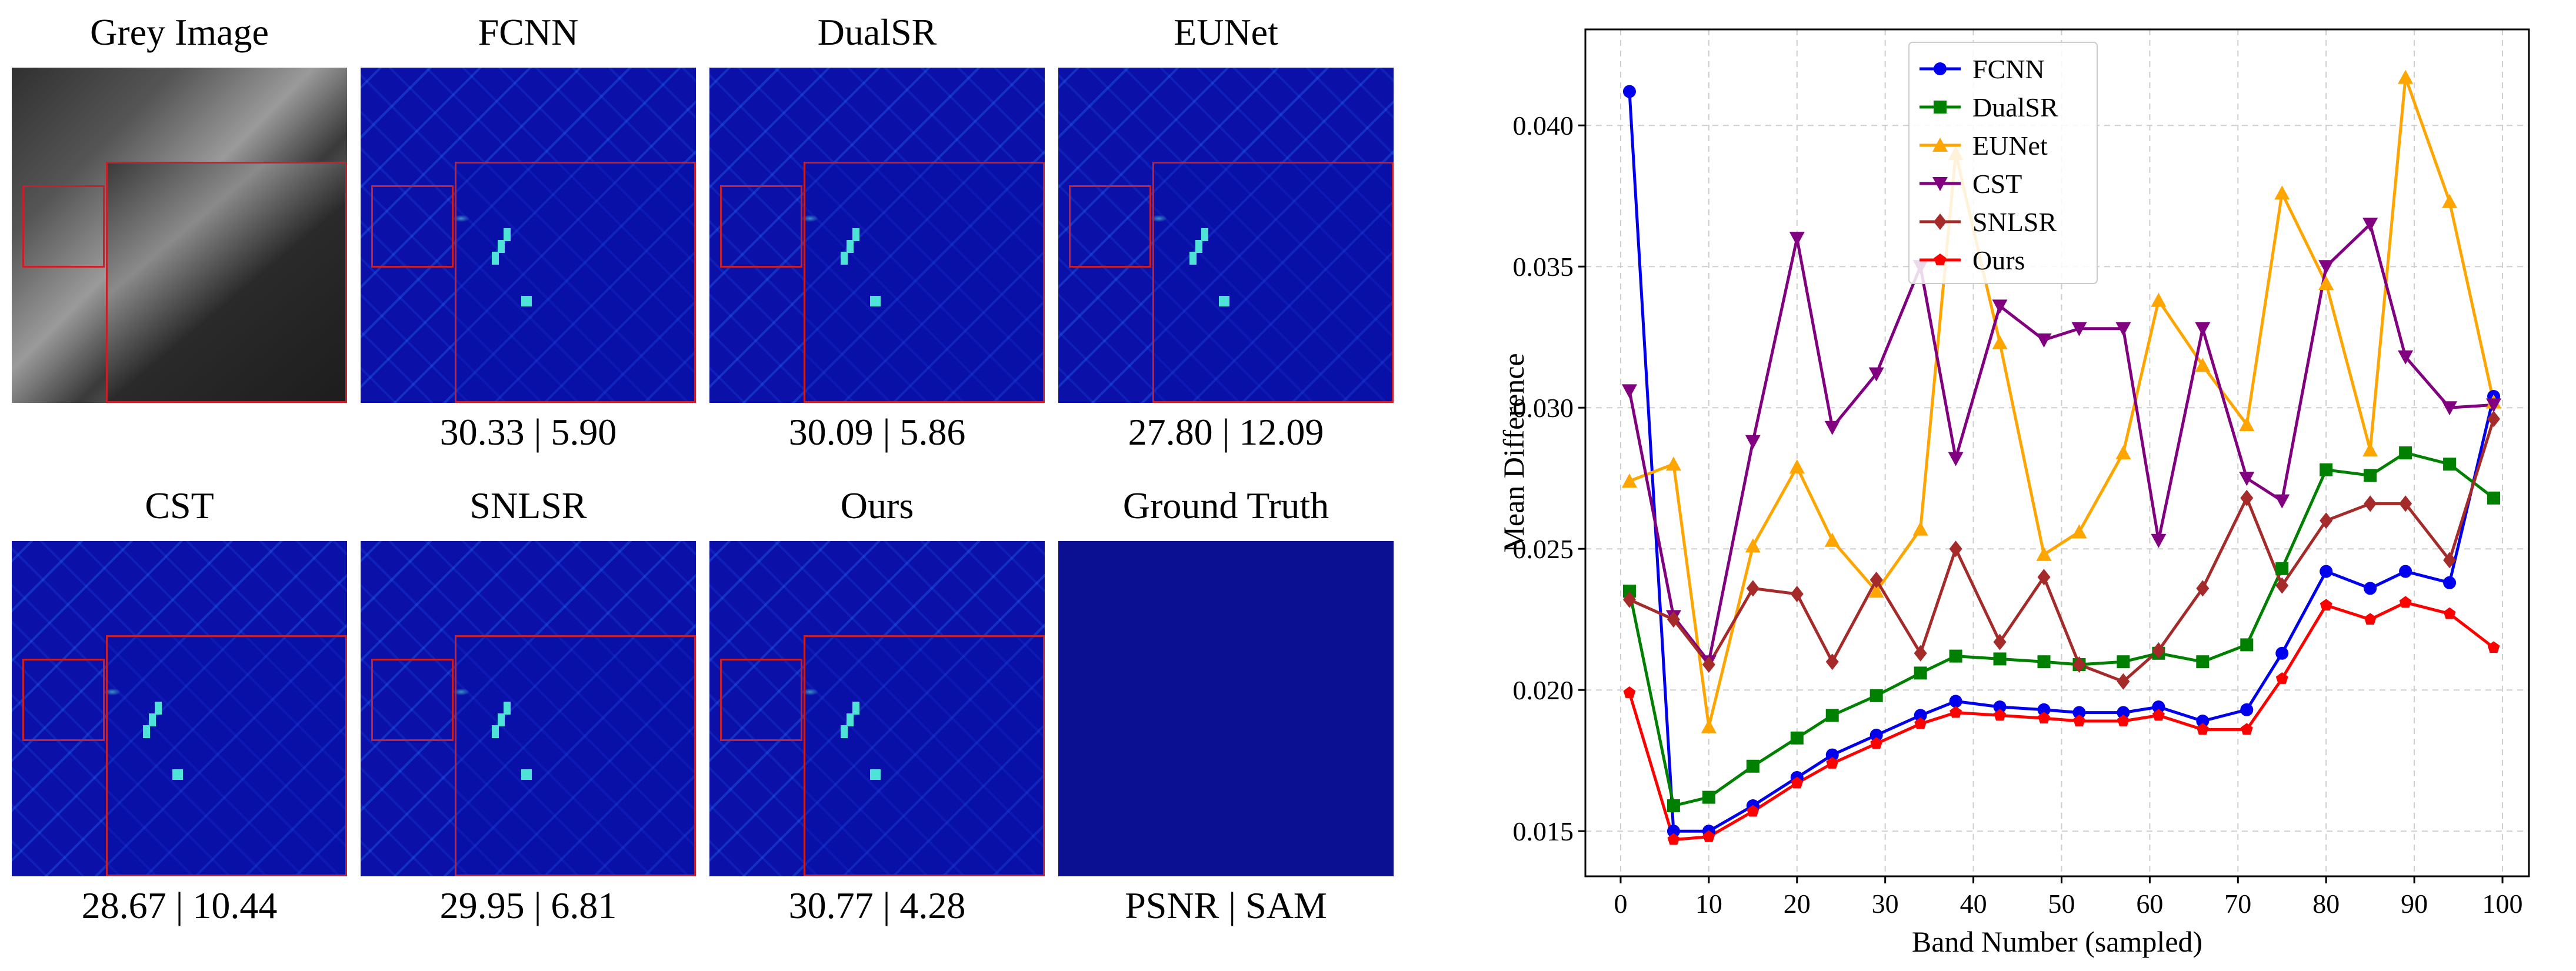 The height and width of the screenshot is (971, 2576). Describe the element at coordinates (1226, 905) in the screenshot. I see `panel-score: PSNR | SAM` at that location.